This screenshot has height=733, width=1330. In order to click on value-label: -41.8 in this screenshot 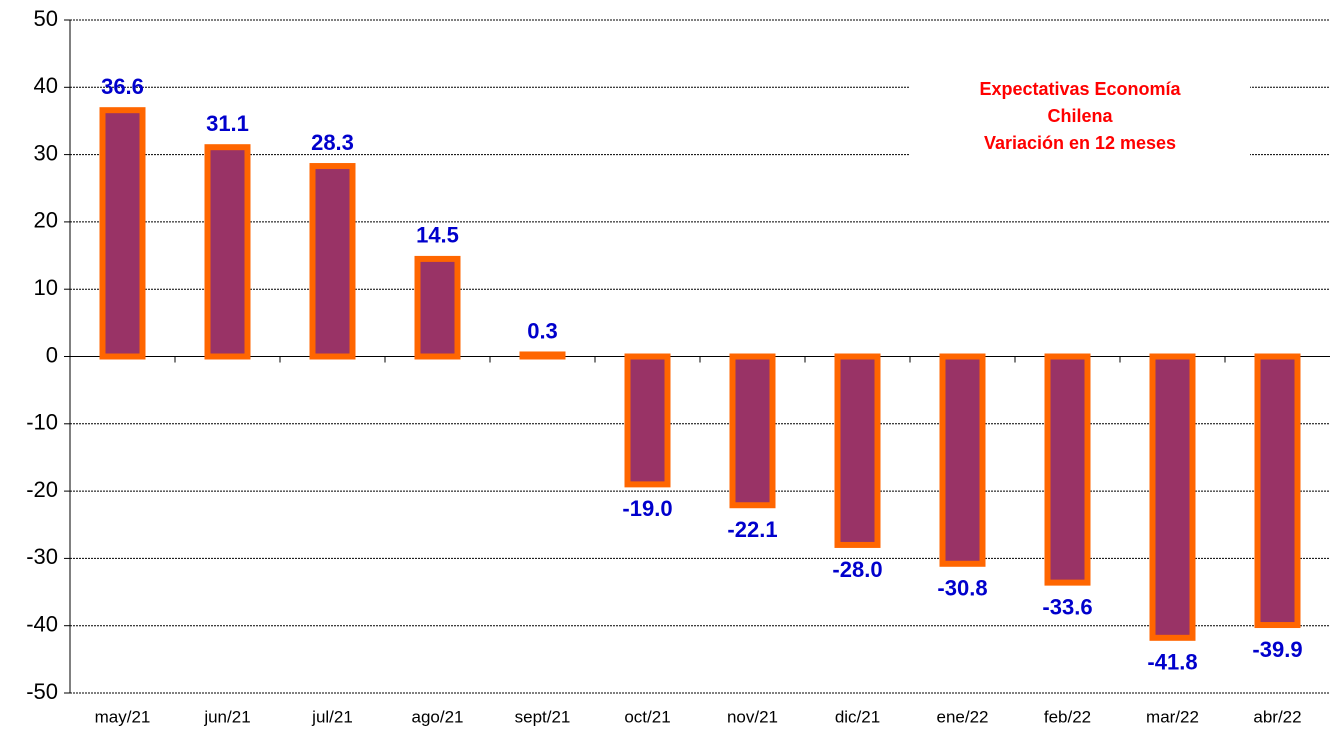, I will do `click(1172, 662)`.